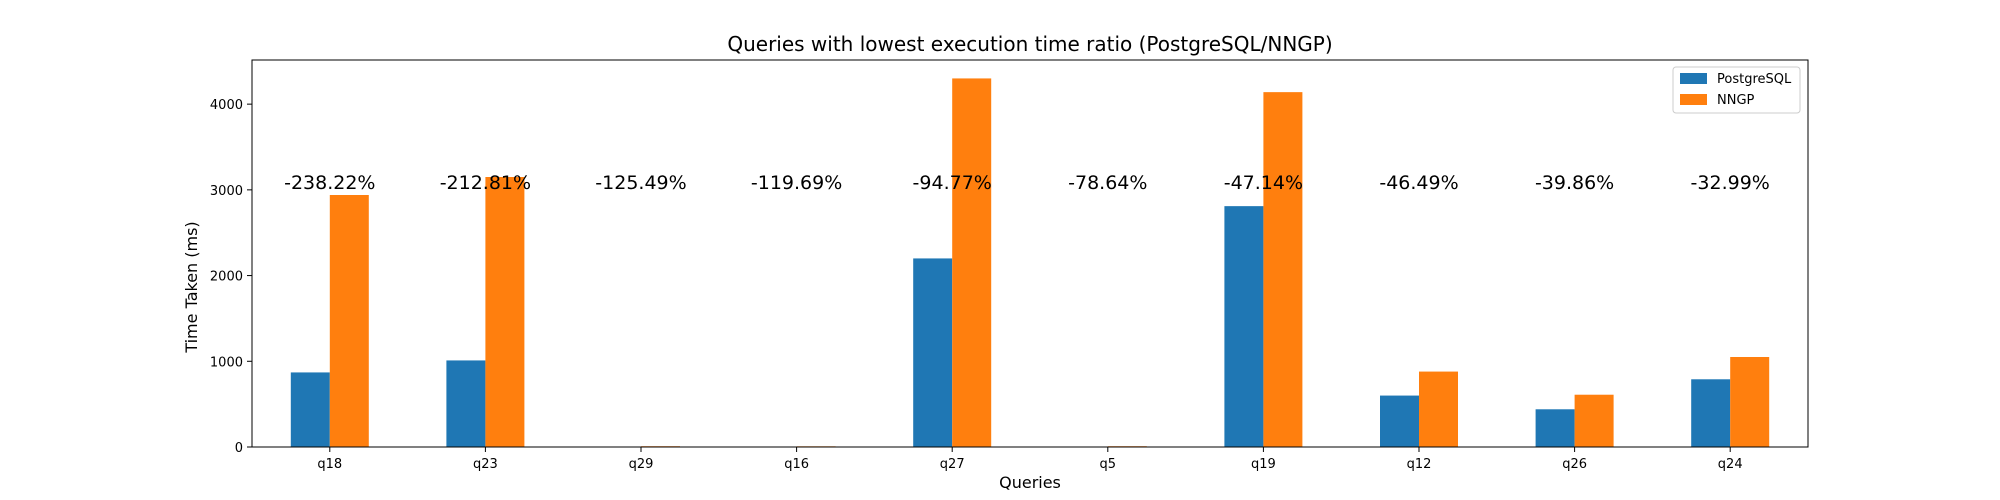  I want to click on annotation-q23: -212.81%, so click(485, 183).